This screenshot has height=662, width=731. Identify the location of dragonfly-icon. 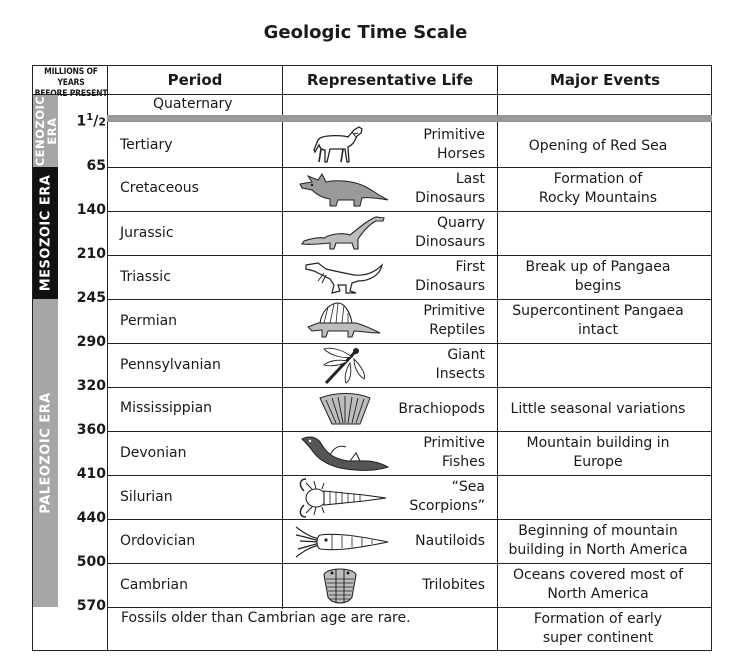
(344, 366).